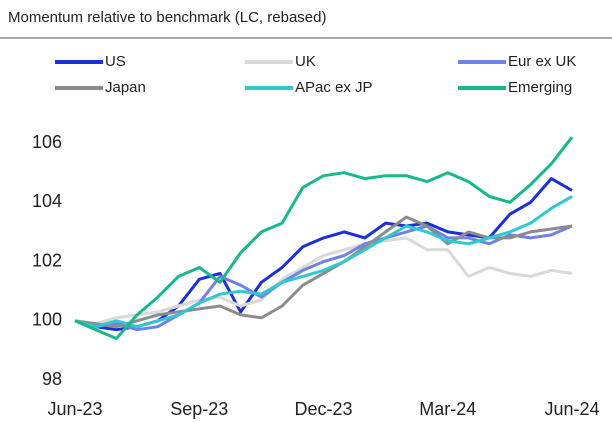 Image resolution: width=612 pixels, height=422 pixels. I want to click on legend-label: UK, so click(305, 61).